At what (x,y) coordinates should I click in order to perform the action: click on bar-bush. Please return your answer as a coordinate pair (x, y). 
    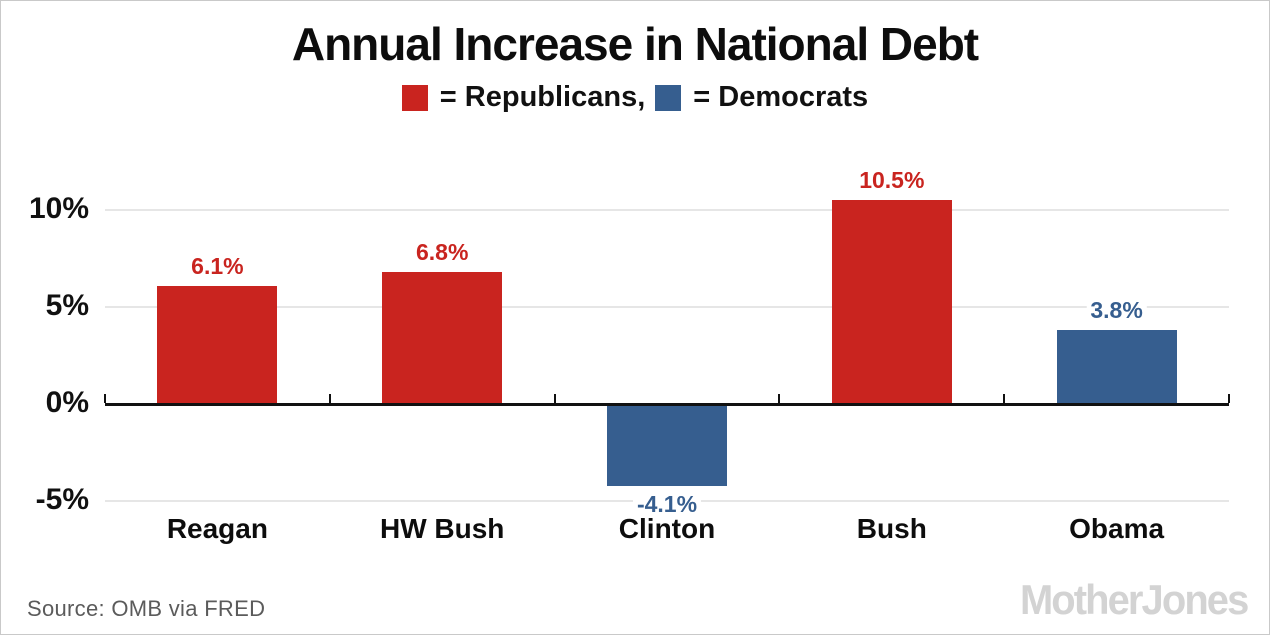
    Looking at the image, I should click on (891, 302).